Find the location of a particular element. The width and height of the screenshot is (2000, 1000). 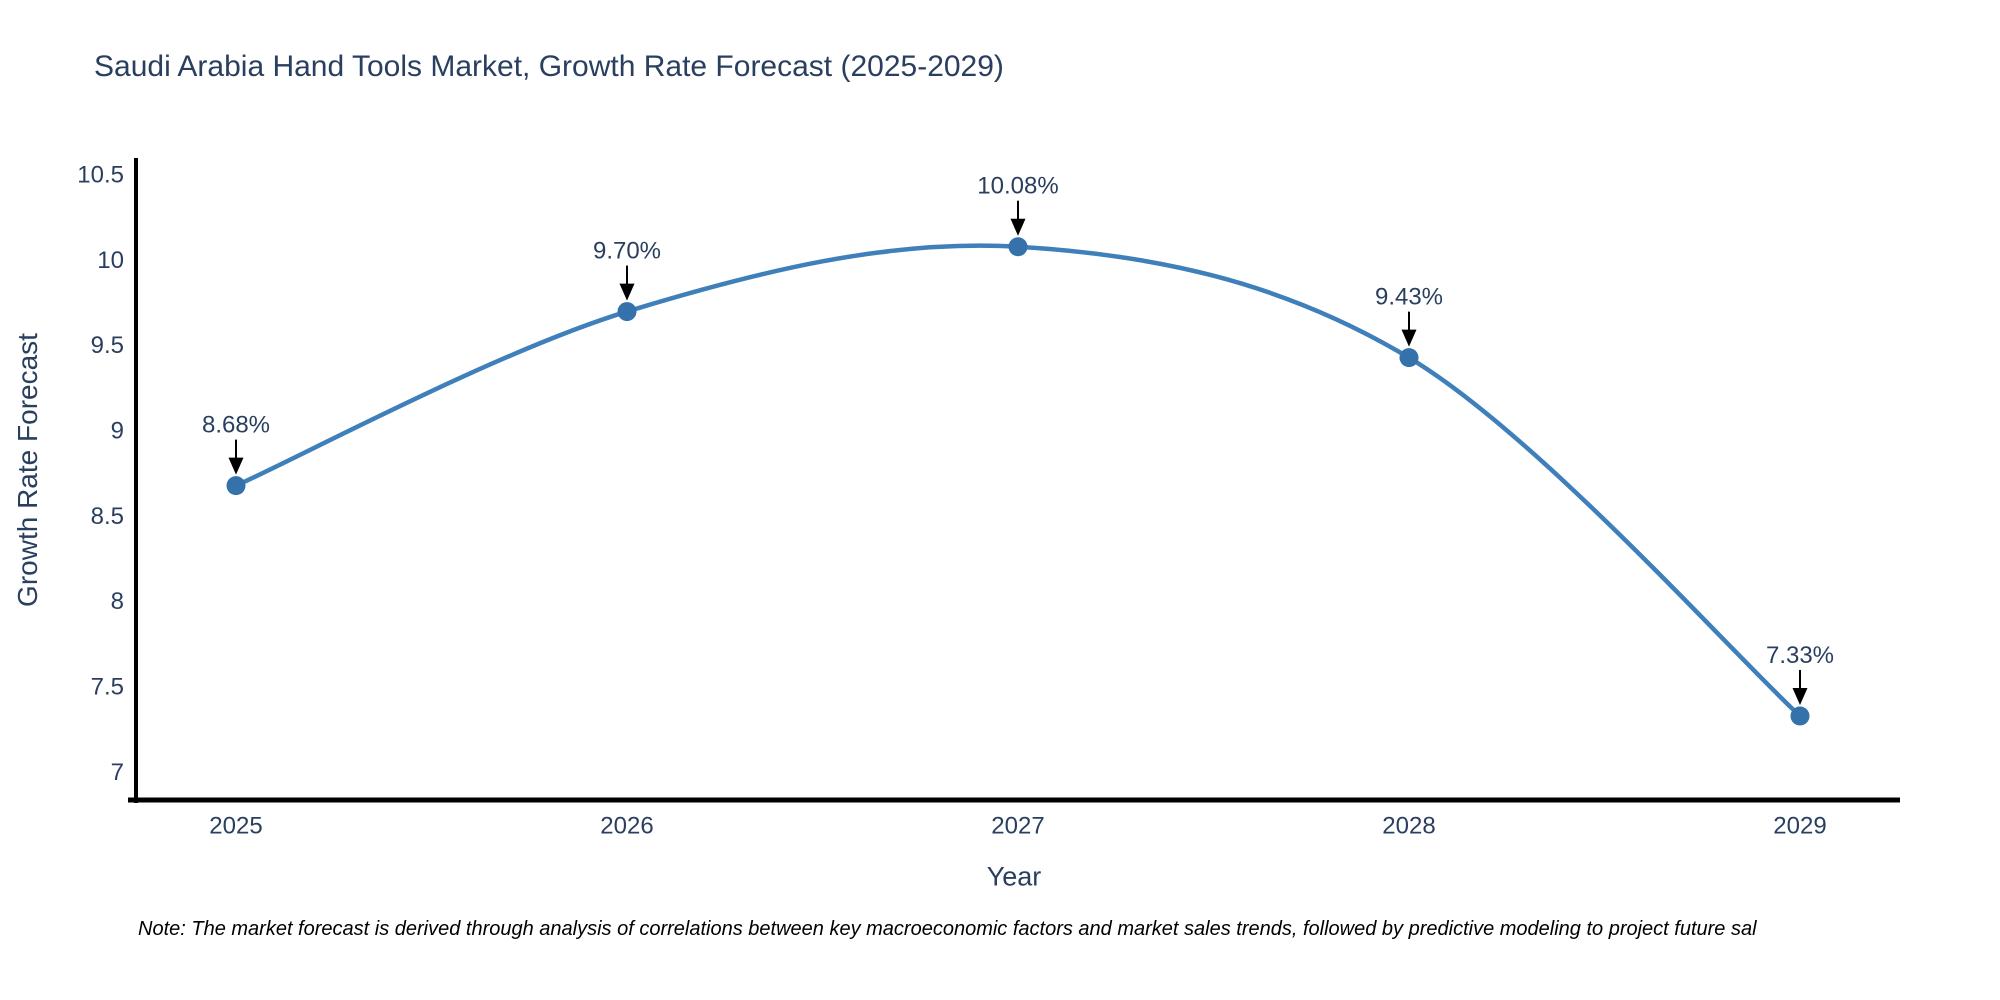

y-tick-label: 7 is located at coordinates (117, 772).